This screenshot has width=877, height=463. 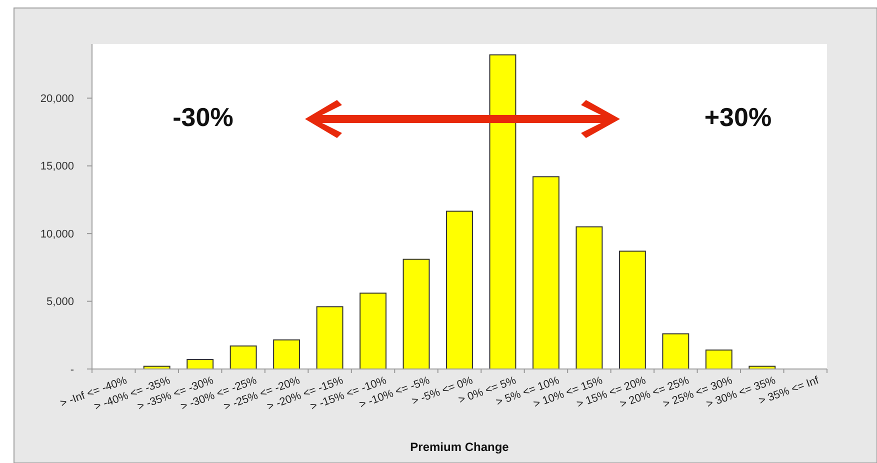 What do you see at coordinates (57, 166) in the screenshot?
I see `y-tick-label: 15,000` at bounding box center [57, 166].